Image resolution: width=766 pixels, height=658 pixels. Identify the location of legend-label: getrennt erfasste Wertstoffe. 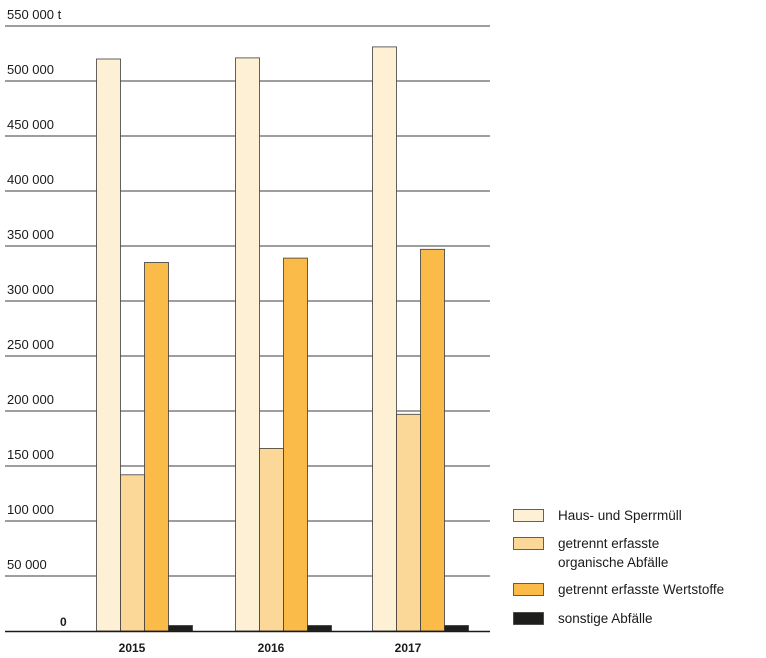
(641, 589).